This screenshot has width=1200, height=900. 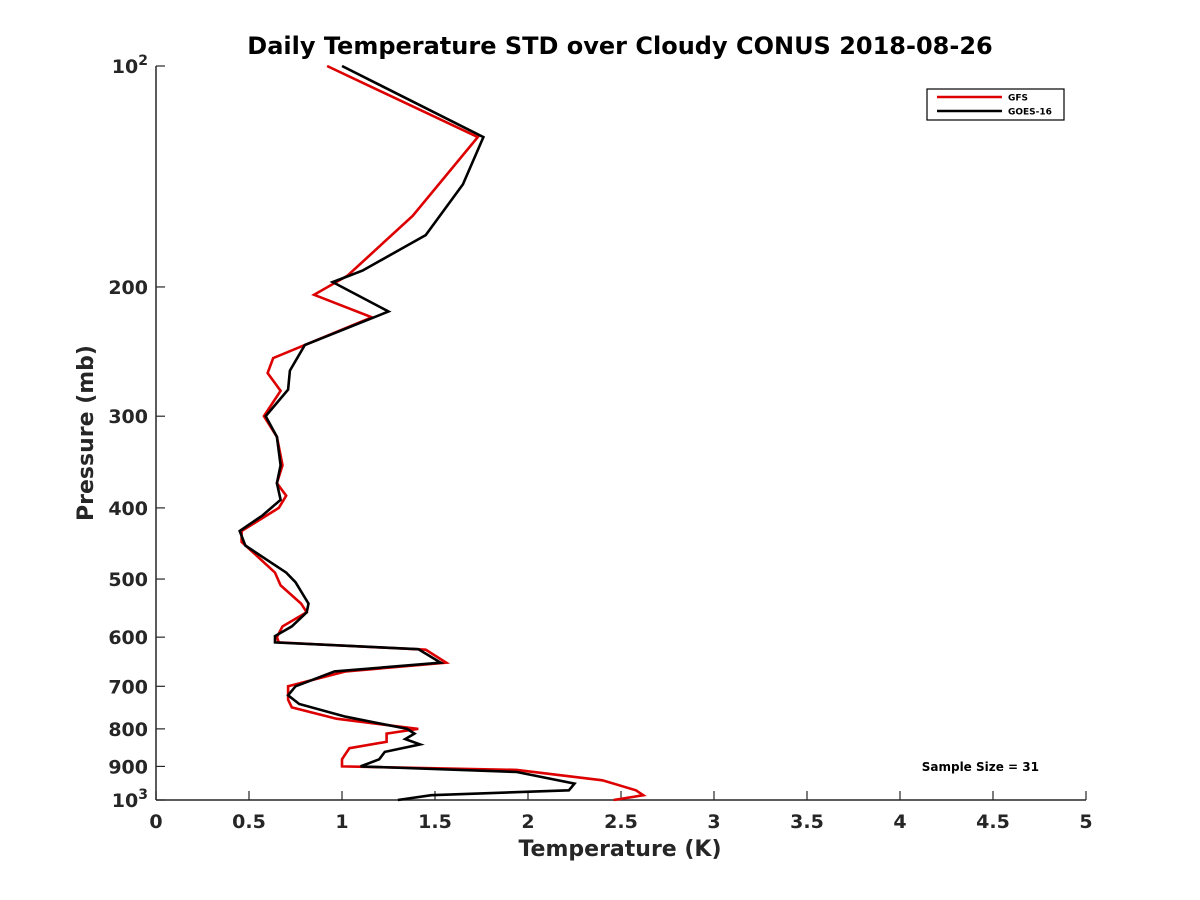 What do you see at coordinates (128, 638) in the screenshot?
I see `y-tick-label: 600` at bounding box center [128, 638].